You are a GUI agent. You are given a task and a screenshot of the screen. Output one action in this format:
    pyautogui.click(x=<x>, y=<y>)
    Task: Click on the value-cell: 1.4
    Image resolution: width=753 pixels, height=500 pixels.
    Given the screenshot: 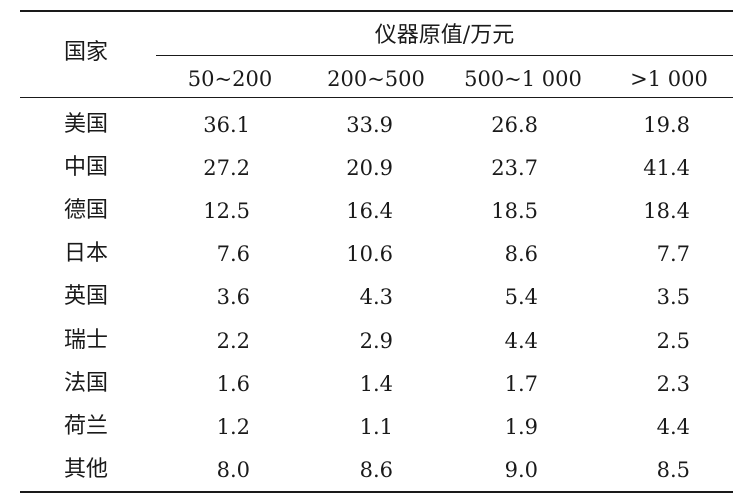 What is the action you would take?
    pyautogui.click(x=376, y=383)
    